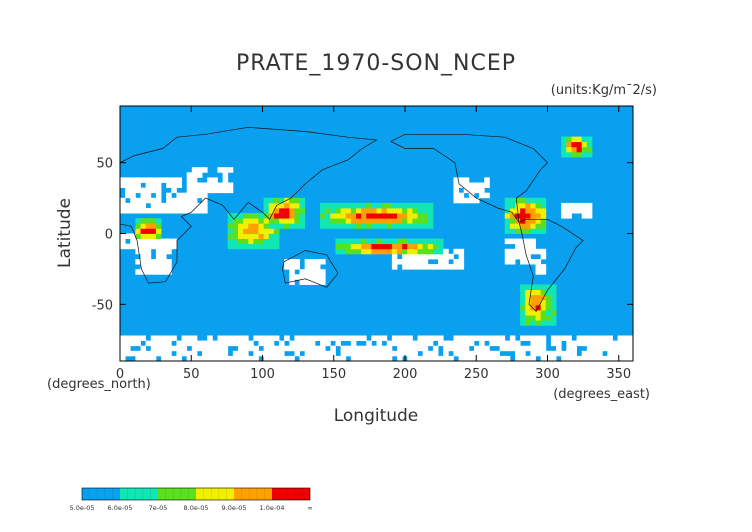  What do you see at coordinates (618, 374) in the screenshot?
I see `x-tick-label: 350` at bounding box center [618, 374].